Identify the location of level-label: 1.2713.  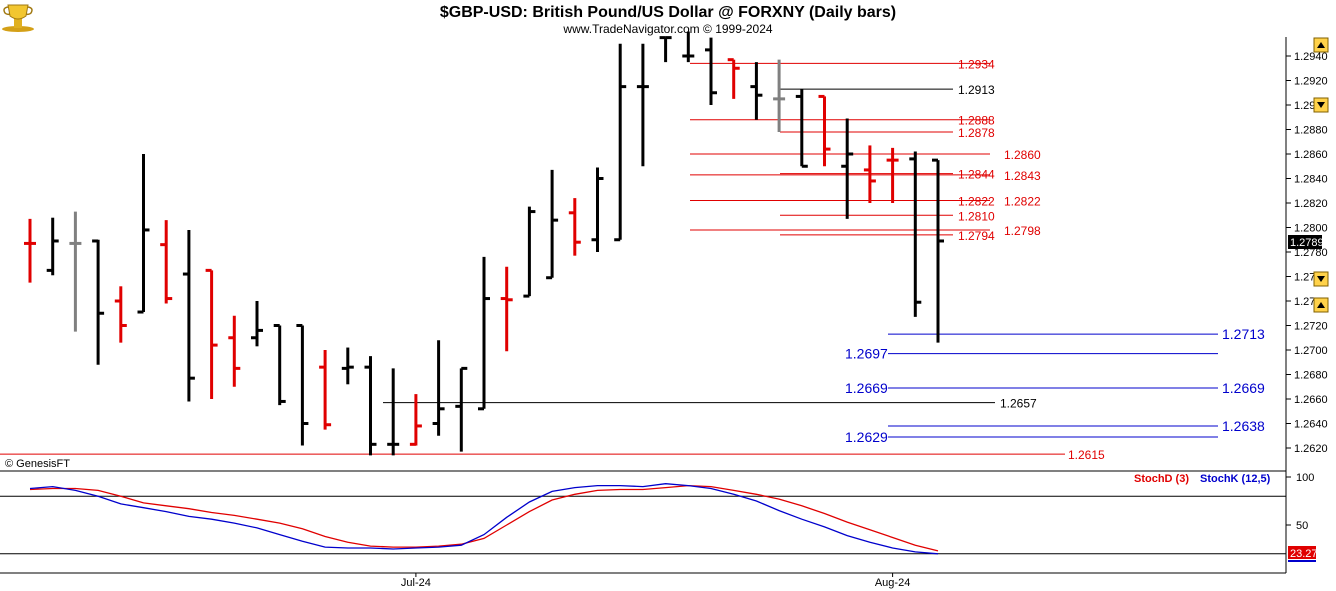
(1243, 334).